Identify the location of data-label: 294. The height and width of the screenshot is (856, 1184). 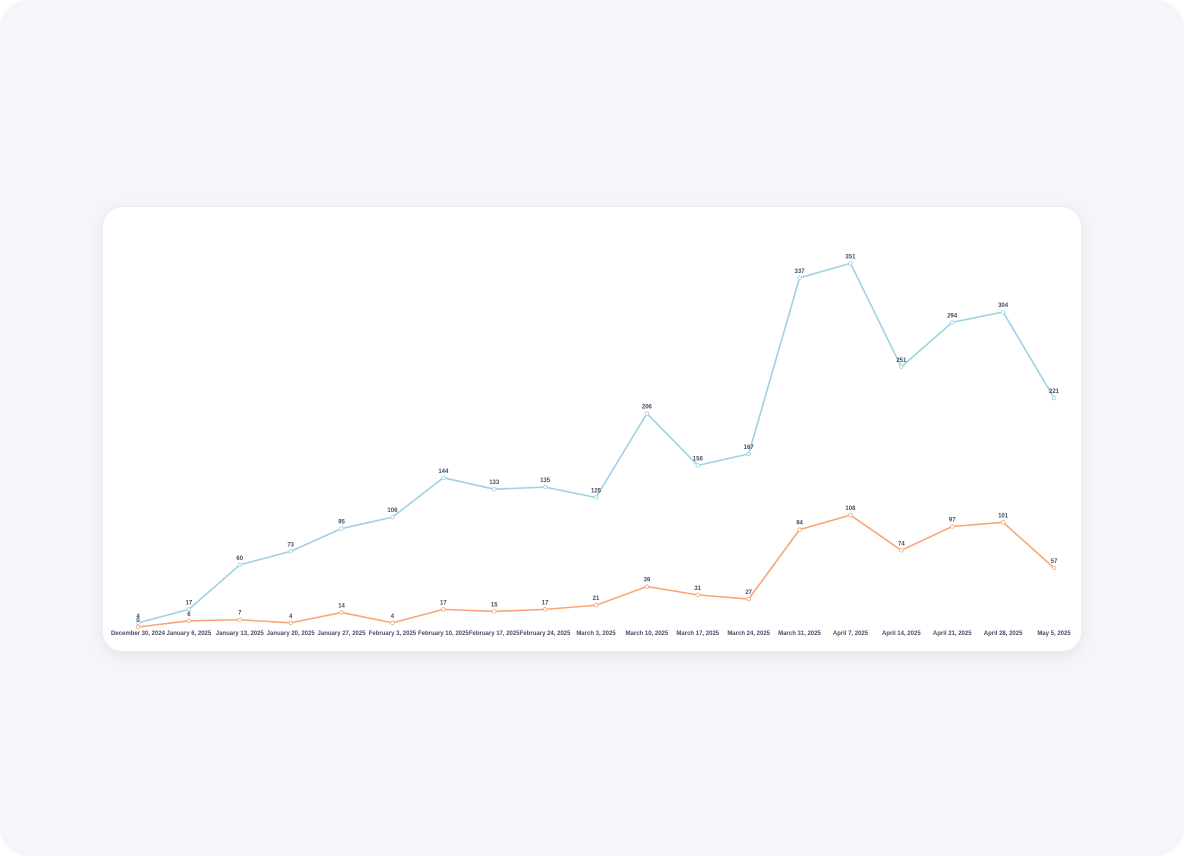
(952, 316).